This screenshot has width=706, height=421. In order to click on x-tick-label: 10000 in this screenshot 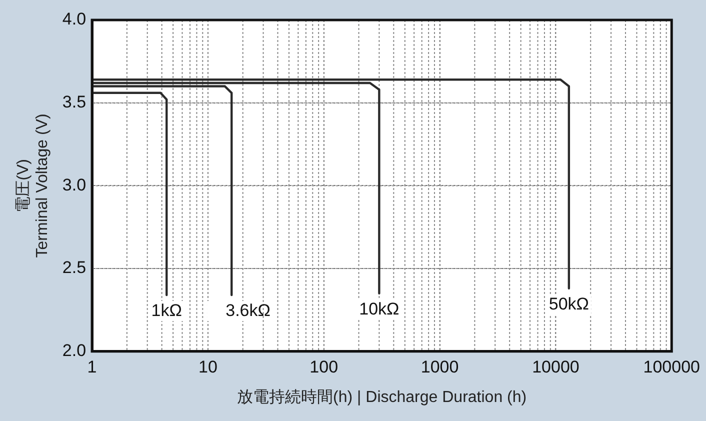, I will do `click(556, 366)`.